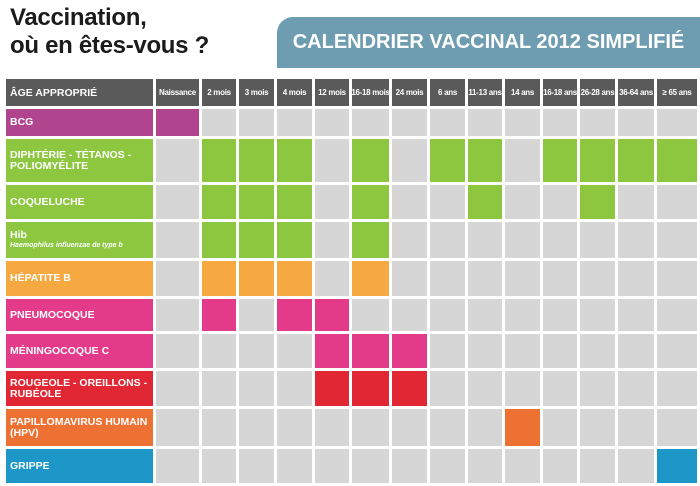 The width and height of the screenshot is (700, 486). I want to click on vaccine-label: PAPILLOMAVIRUS HUMAIN (HPV), so click(81, 429).